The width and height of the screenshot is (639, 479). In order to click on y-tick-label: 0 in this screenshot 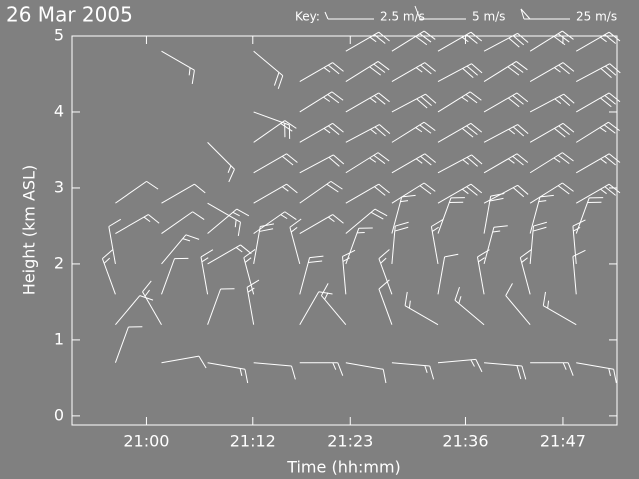, I will do `click(59, 414)`.